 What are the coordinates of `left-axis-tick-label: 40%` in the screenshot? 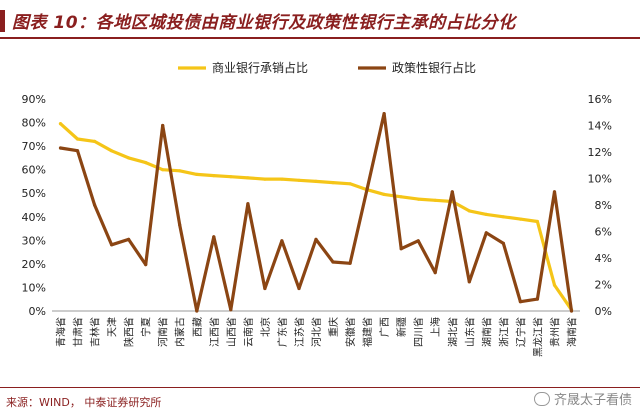 It's located at (34, 217).